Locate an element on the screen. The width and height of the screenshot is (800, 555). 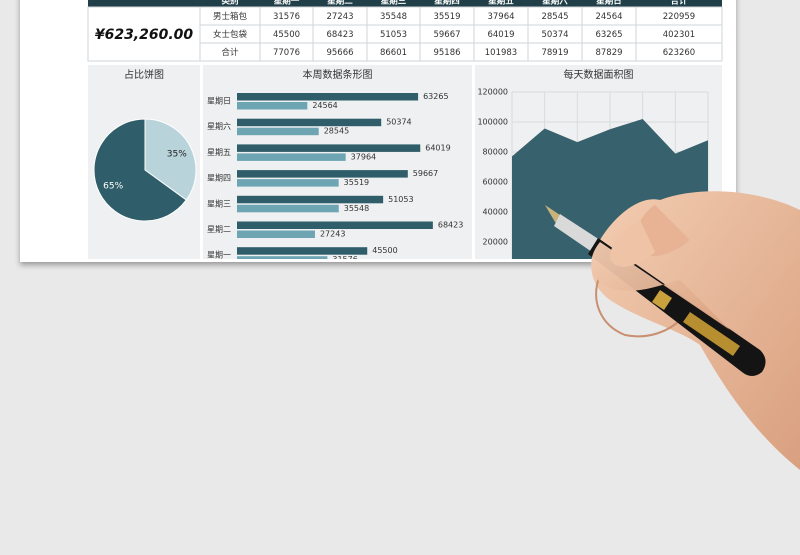
table-cell-text: 101983 is located at coordinates (501, 53).